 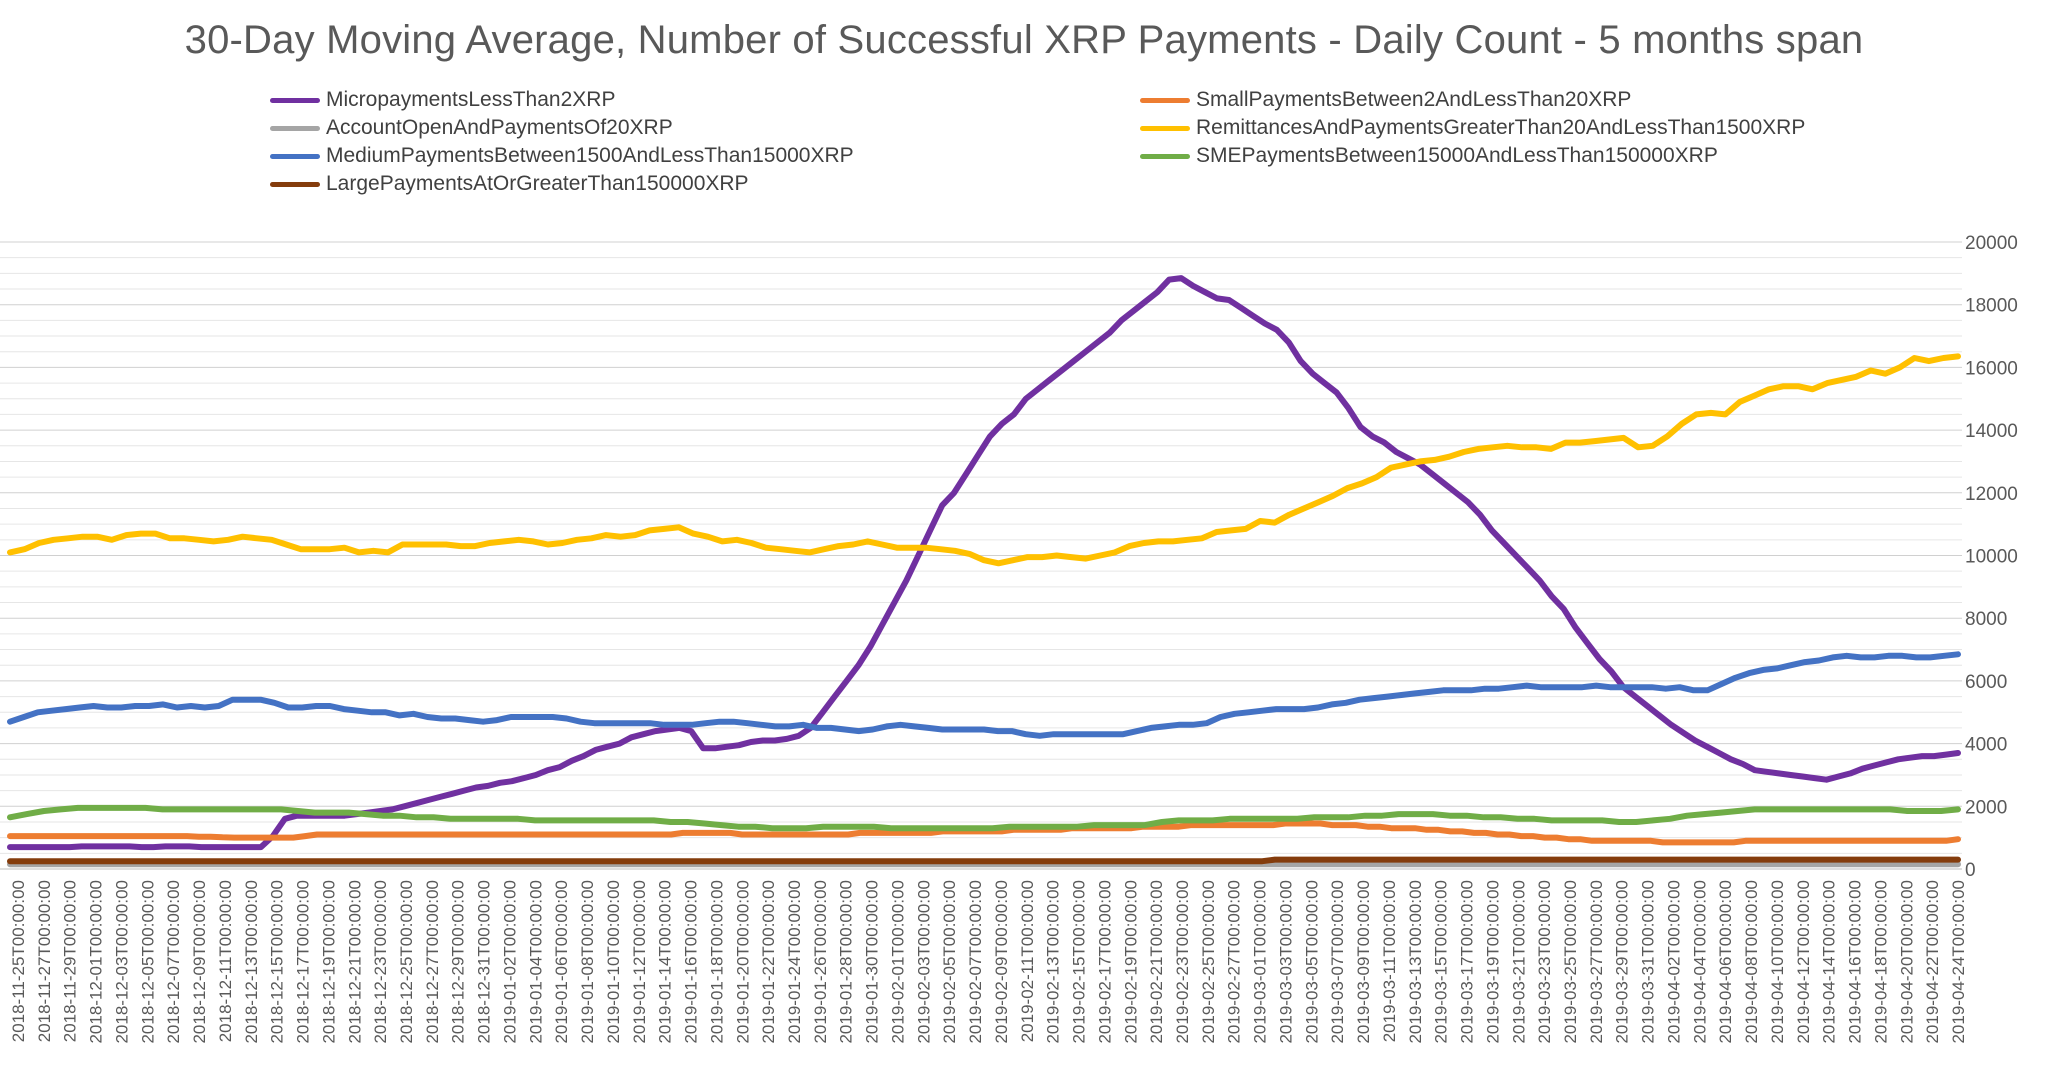 I want to click on x-tick-label: 2019-04-14T00:00:00, so click(x=1829, y=962).